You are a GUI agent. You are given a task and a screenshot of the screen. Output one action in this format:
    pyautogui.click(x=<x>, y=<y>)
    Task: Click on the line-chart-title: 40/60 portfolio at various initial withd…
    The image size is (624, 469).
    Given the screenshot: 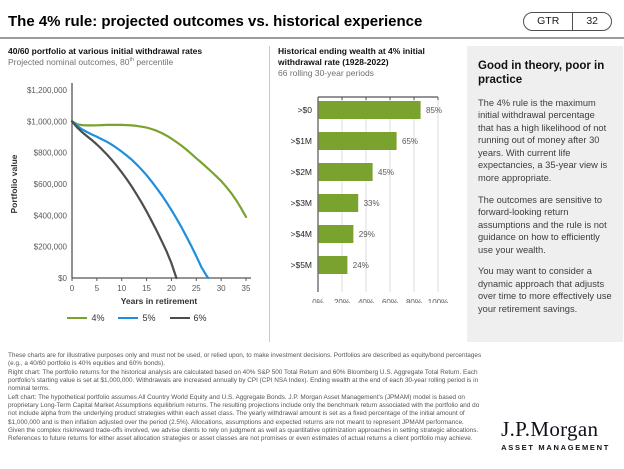 What is the action you would take?
    pyautogui.click(x=105, y=51)
    